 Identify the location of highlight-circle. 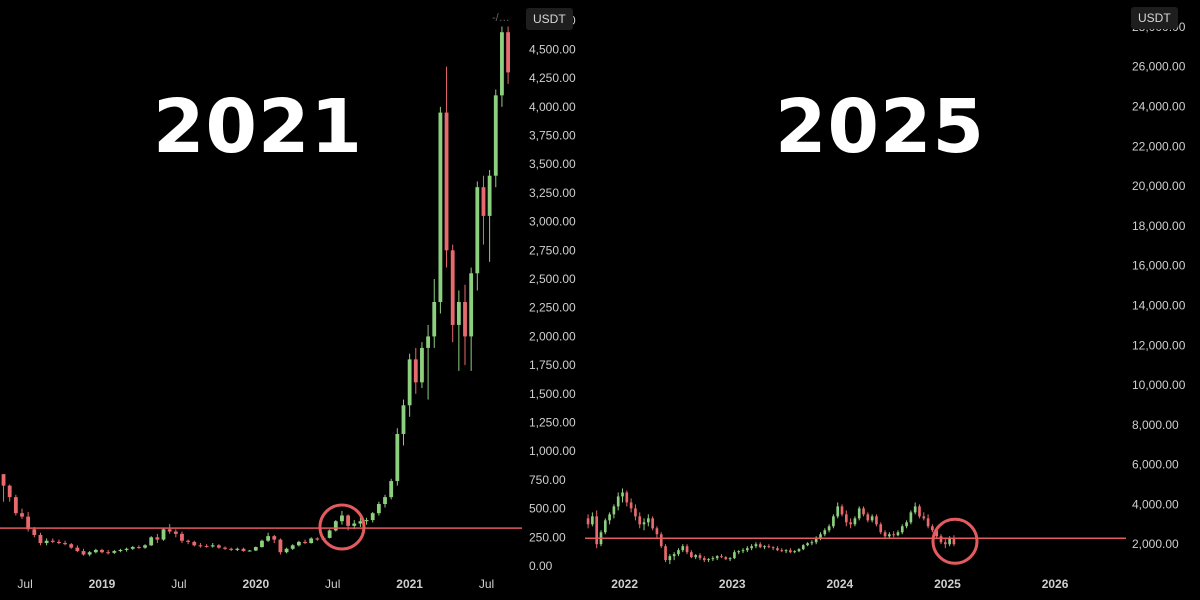
(955, 541).